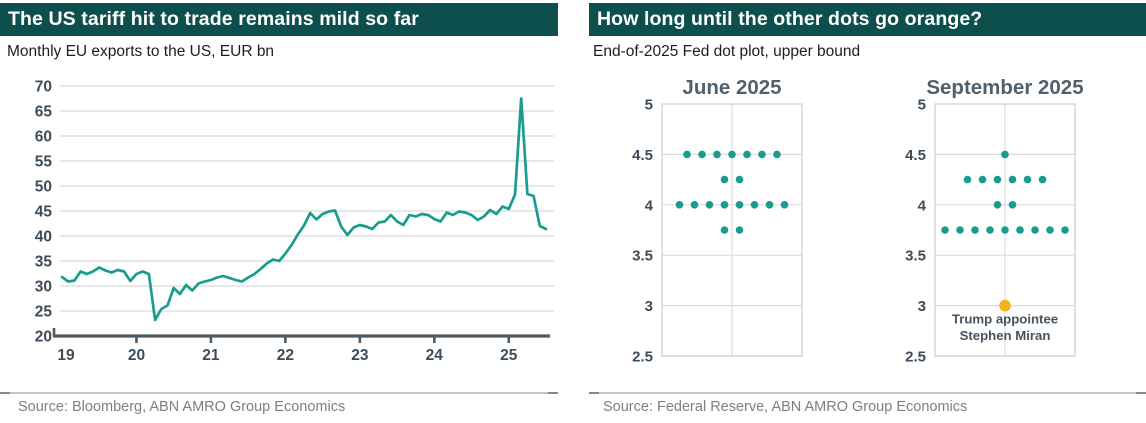 Image resolution: width=1146 pixels, height=423 pixels. I want to click on x-axis-tick-label: 24, so click(435, 355).